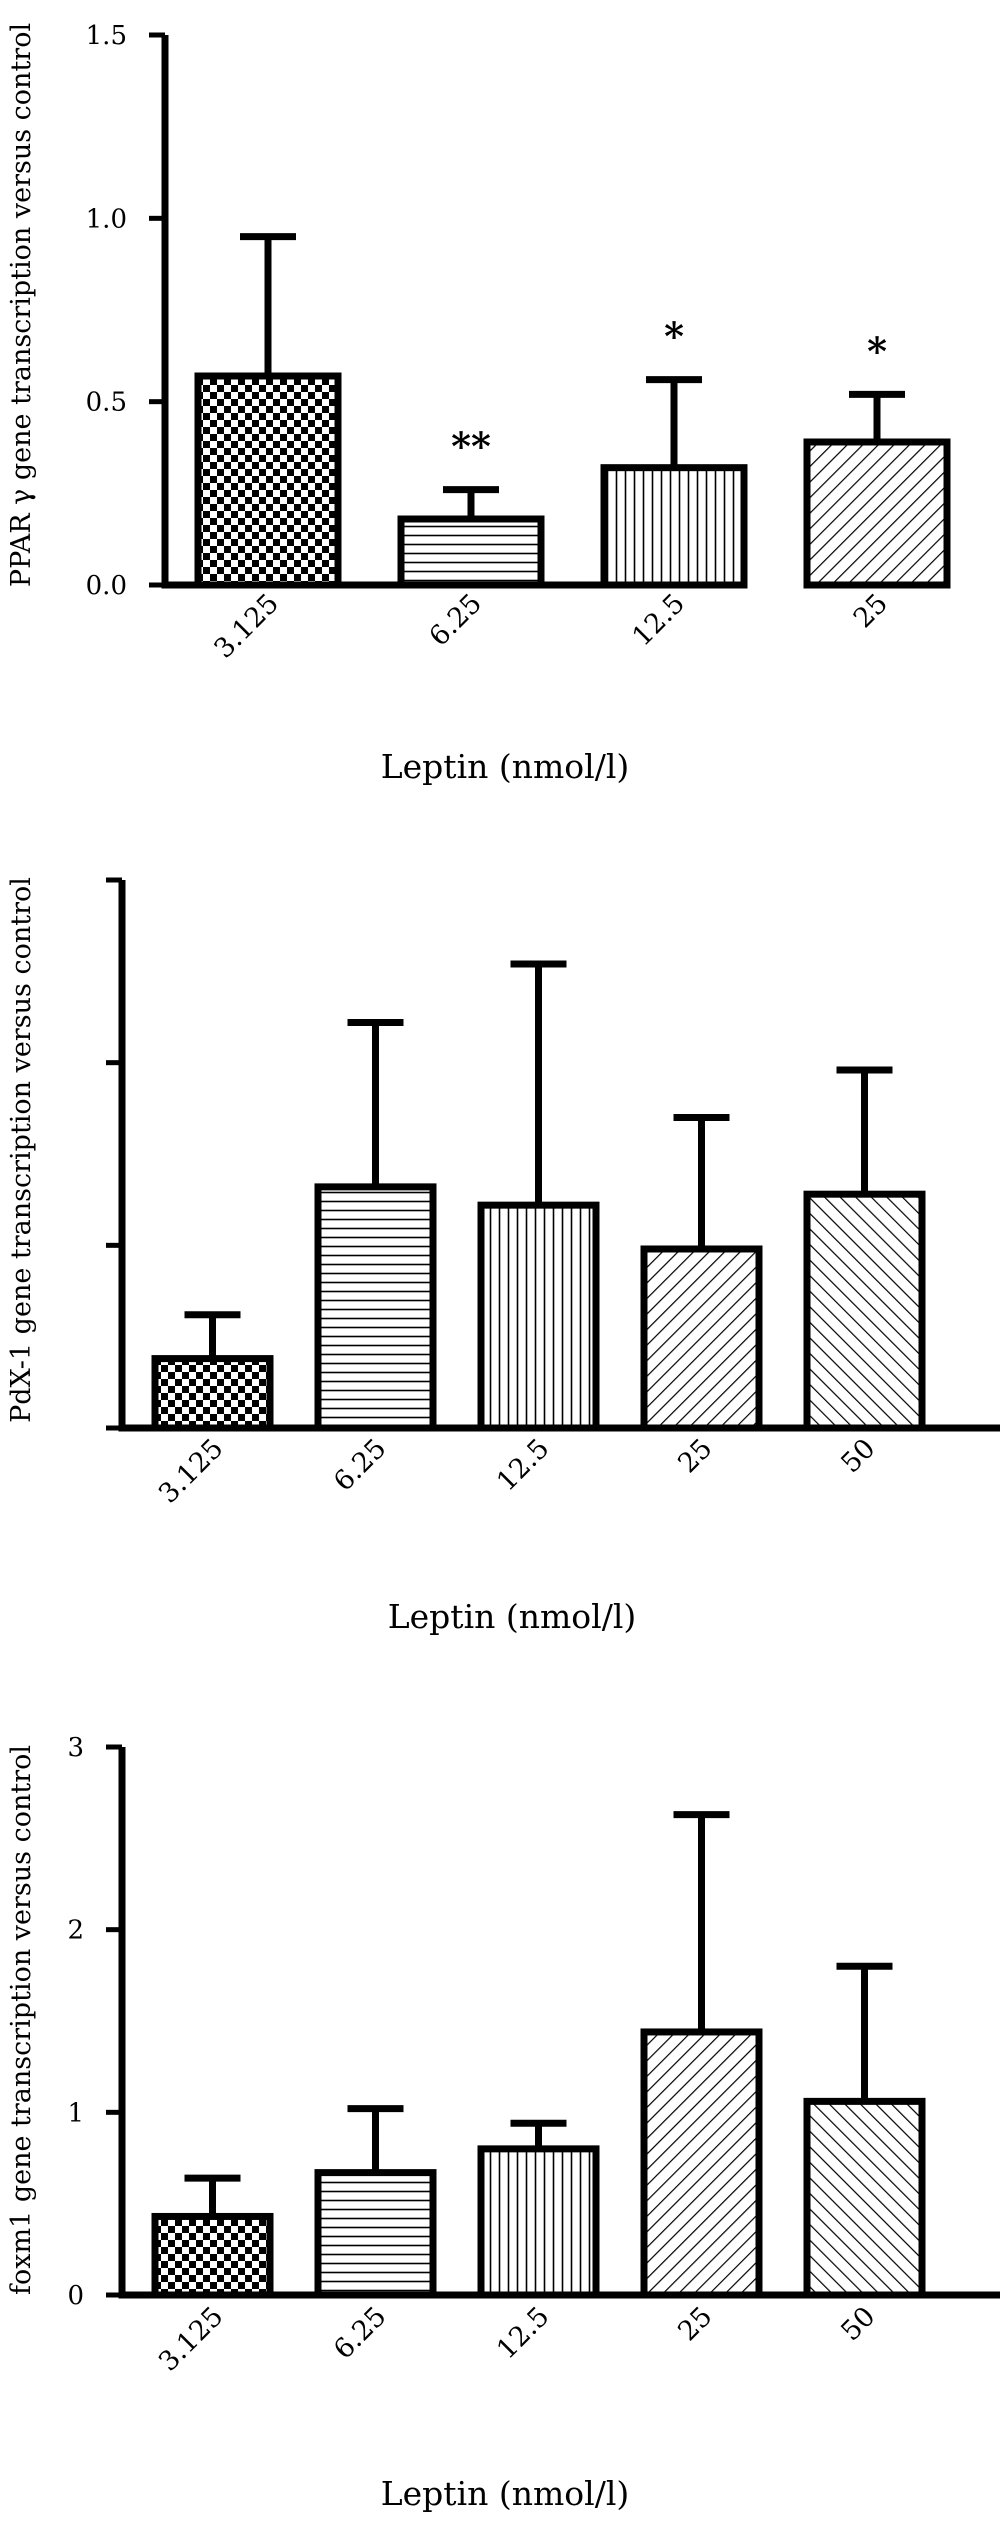 This screenshot has height=2540, width=1000. Describe the element at coordinates (21, 1150) in the screenshot. I see `y-axis-label: PdX-1 gene transcription versus control` at that location.